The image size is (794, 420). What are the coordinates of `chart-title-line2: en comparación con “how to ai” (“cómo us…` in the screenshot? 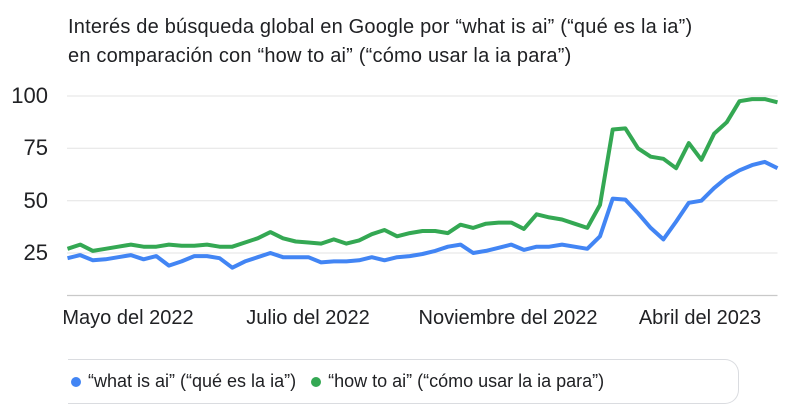 It's located at (320, 56).